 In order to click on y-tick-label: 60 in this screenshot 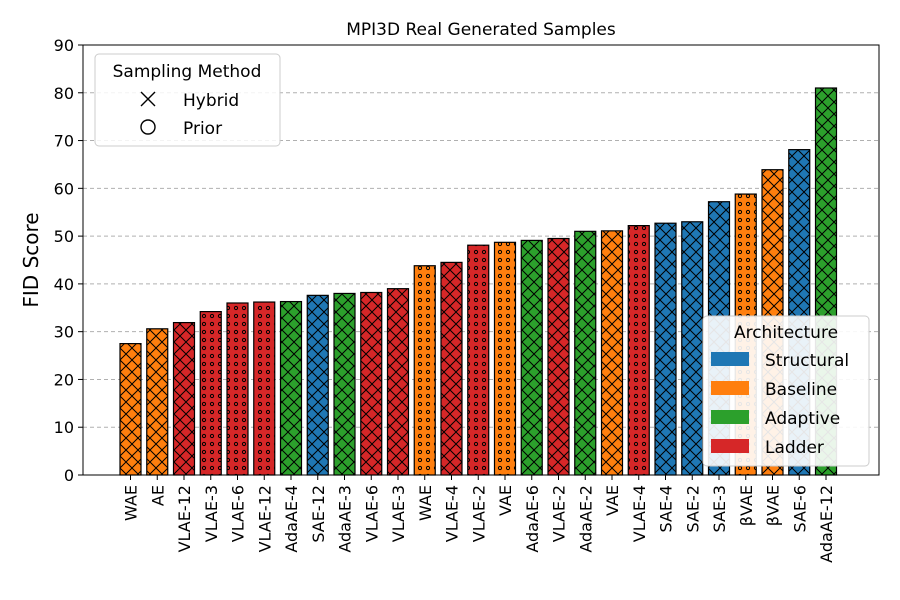, I will do `click(64, 188)`.